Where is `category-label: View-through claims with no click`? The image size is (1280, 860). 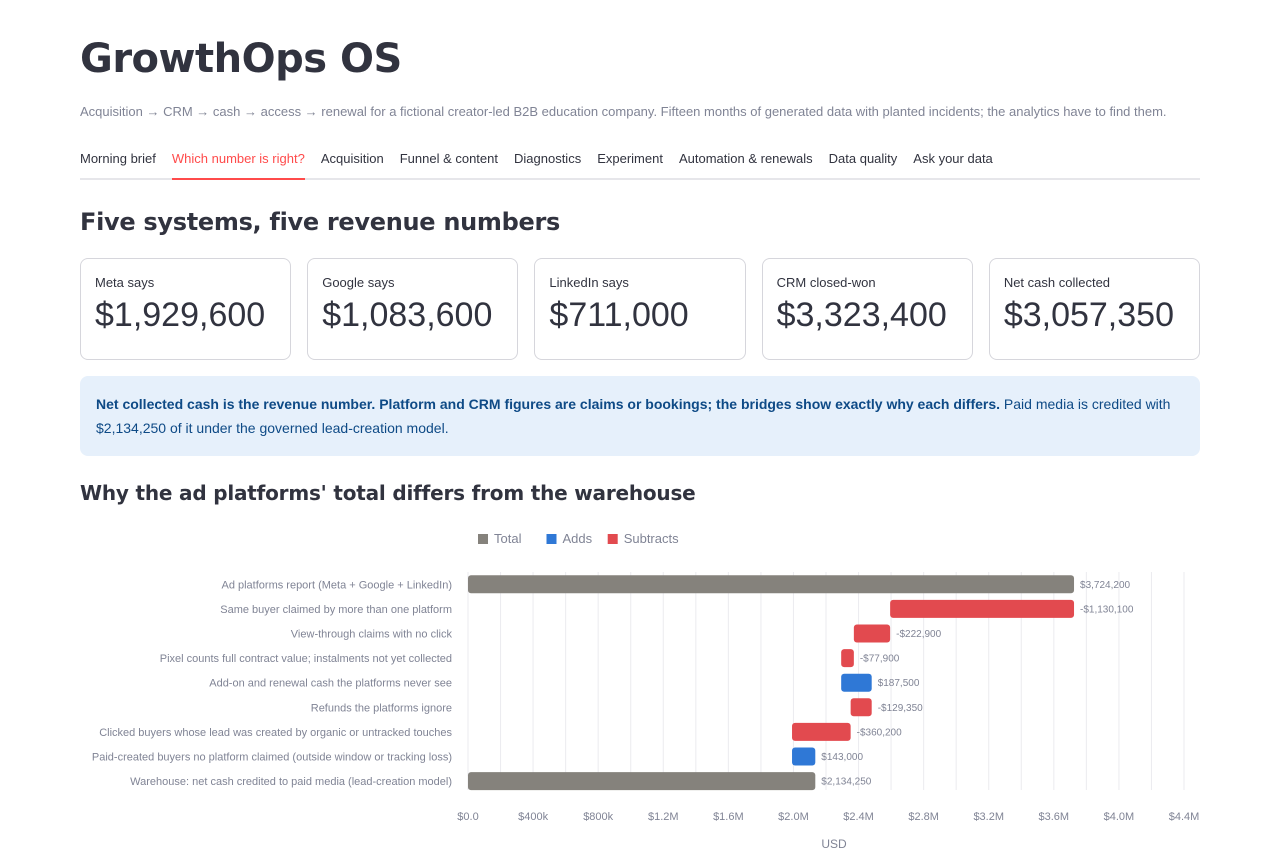 category-label: View-through claims with no click is located at coordinates (372, 635).